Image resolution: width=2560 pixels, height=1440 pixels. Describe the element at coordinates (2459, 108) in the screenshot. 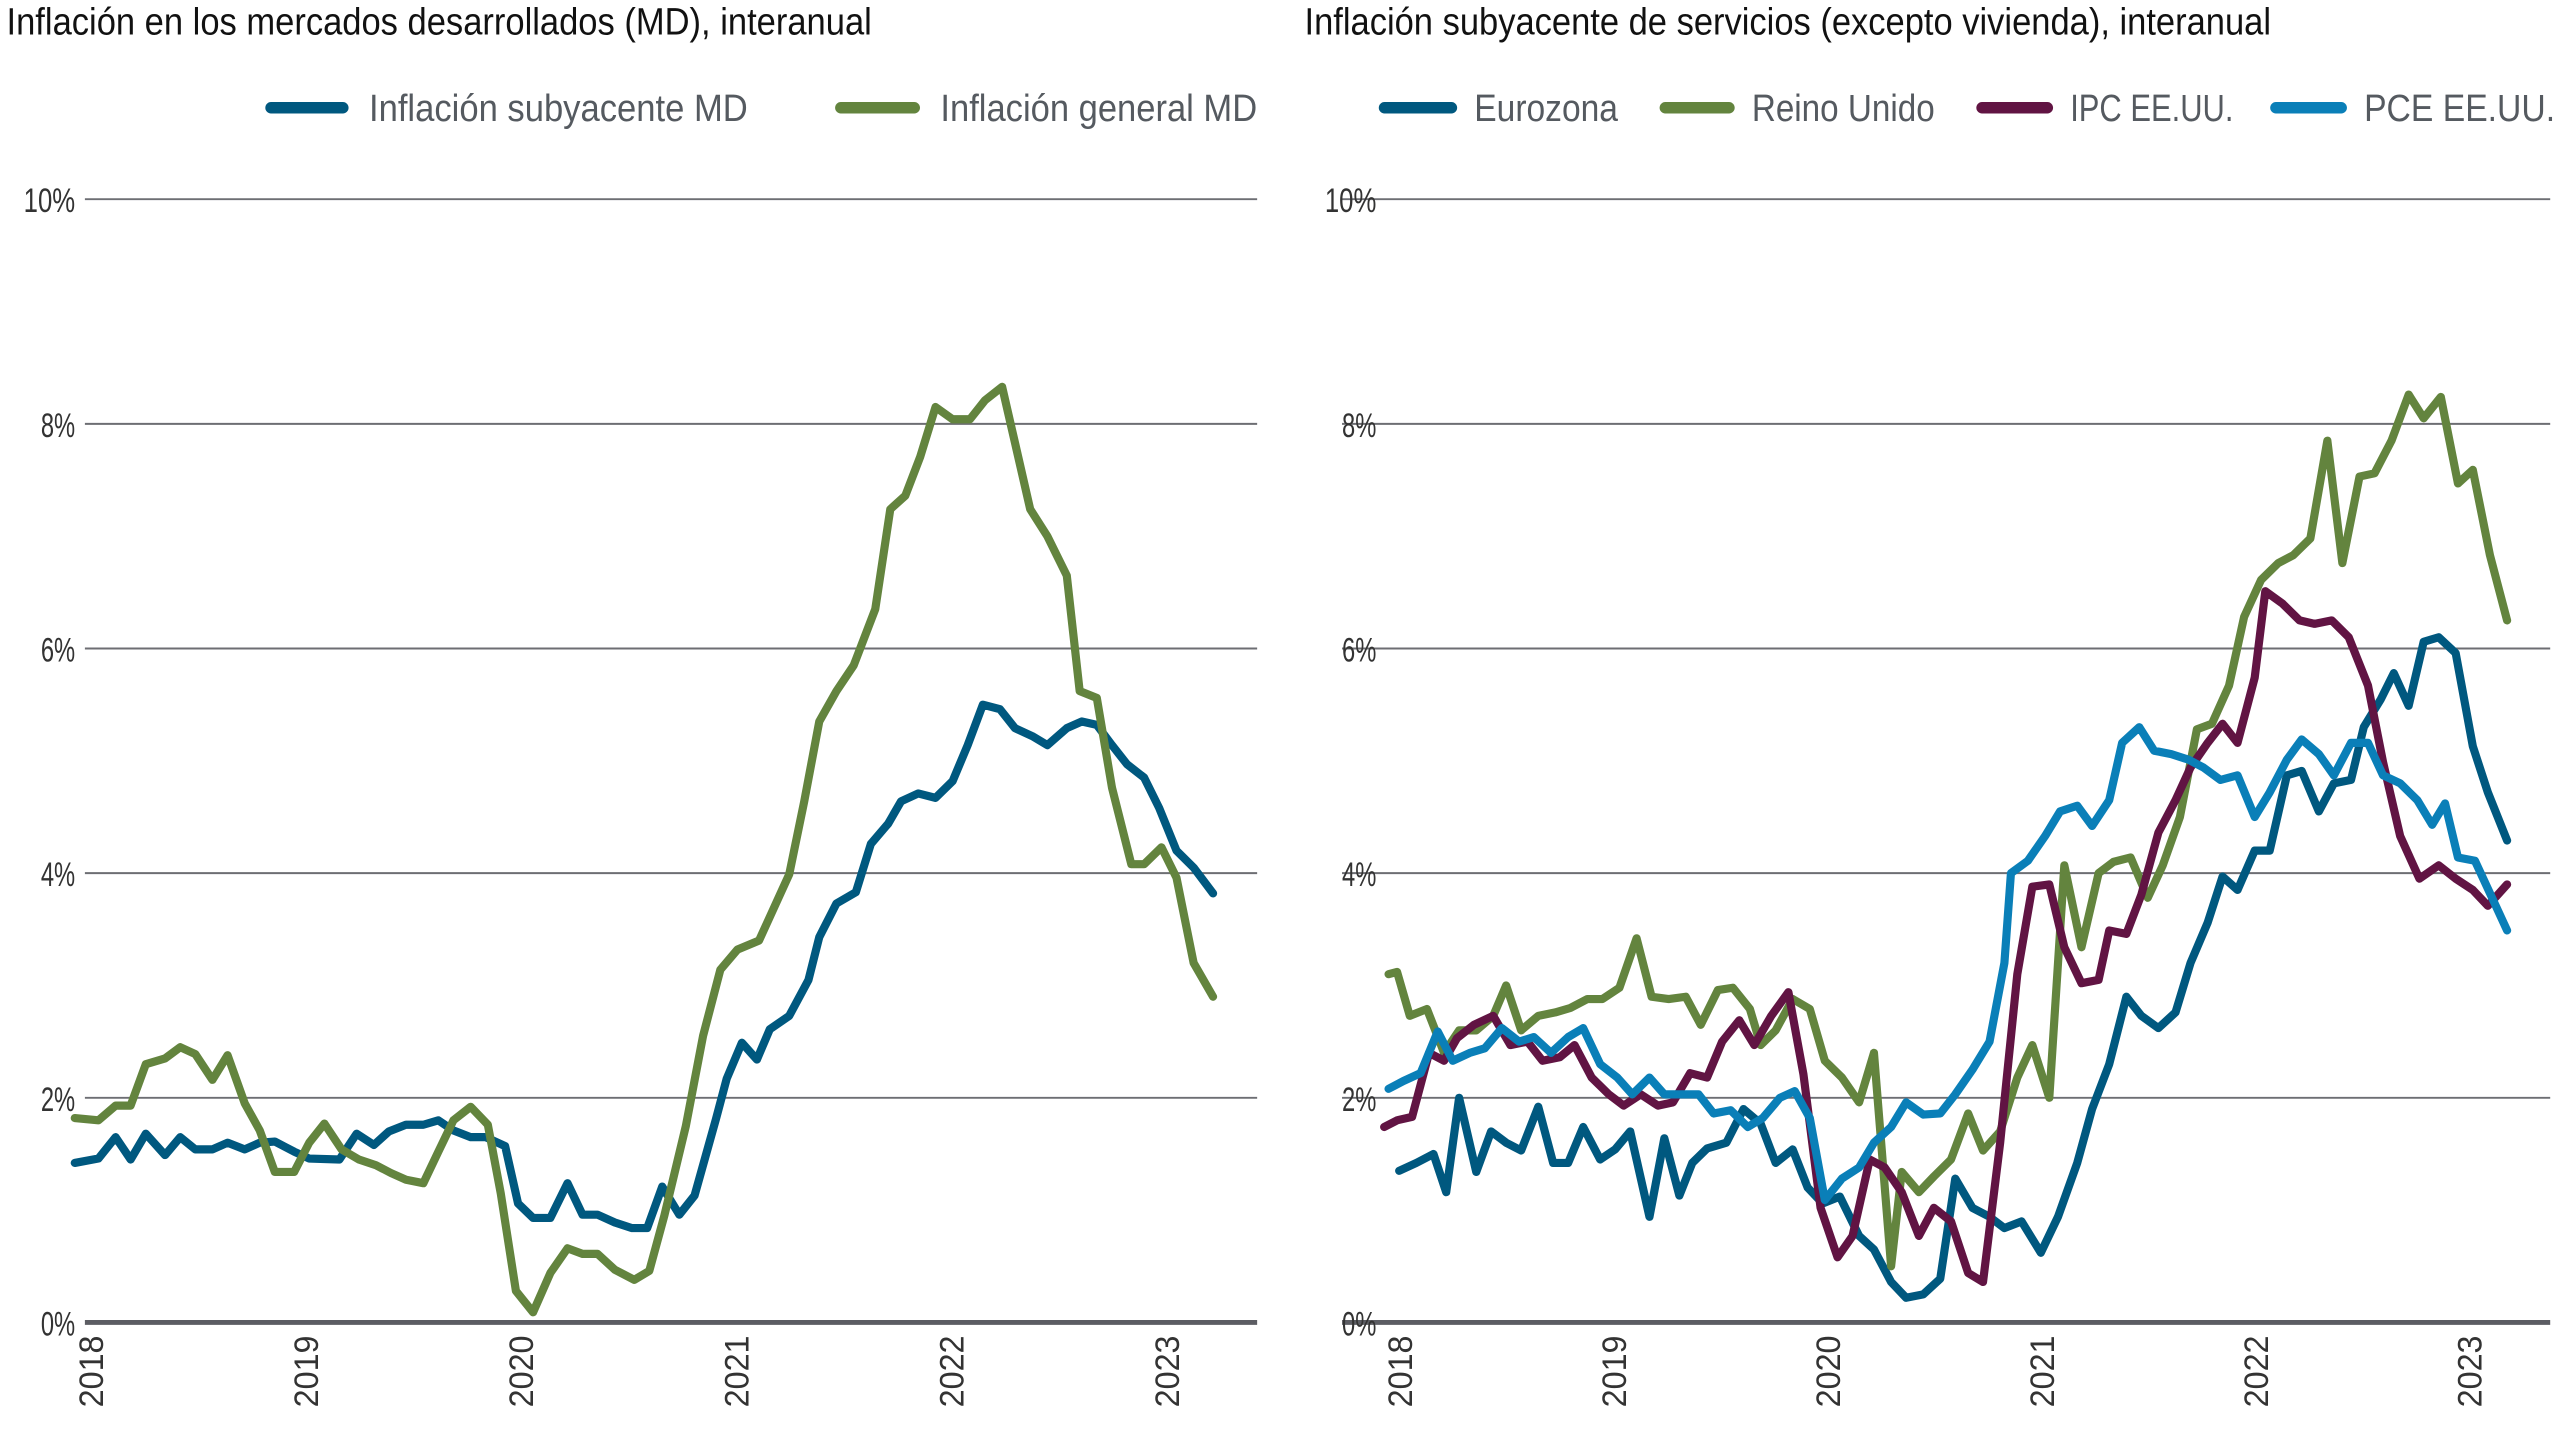

I see `legend-label-pce-eeuu: PCE EE.UU.` at that location.